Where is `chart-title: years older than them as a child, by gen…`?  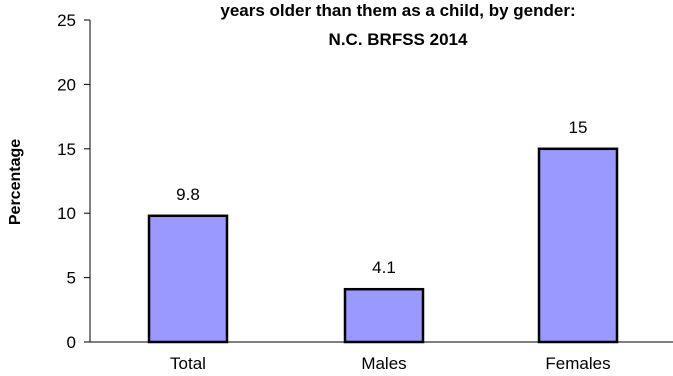 chart-title: years older than them as a child, by gen… is located at coordinates (397, 25).